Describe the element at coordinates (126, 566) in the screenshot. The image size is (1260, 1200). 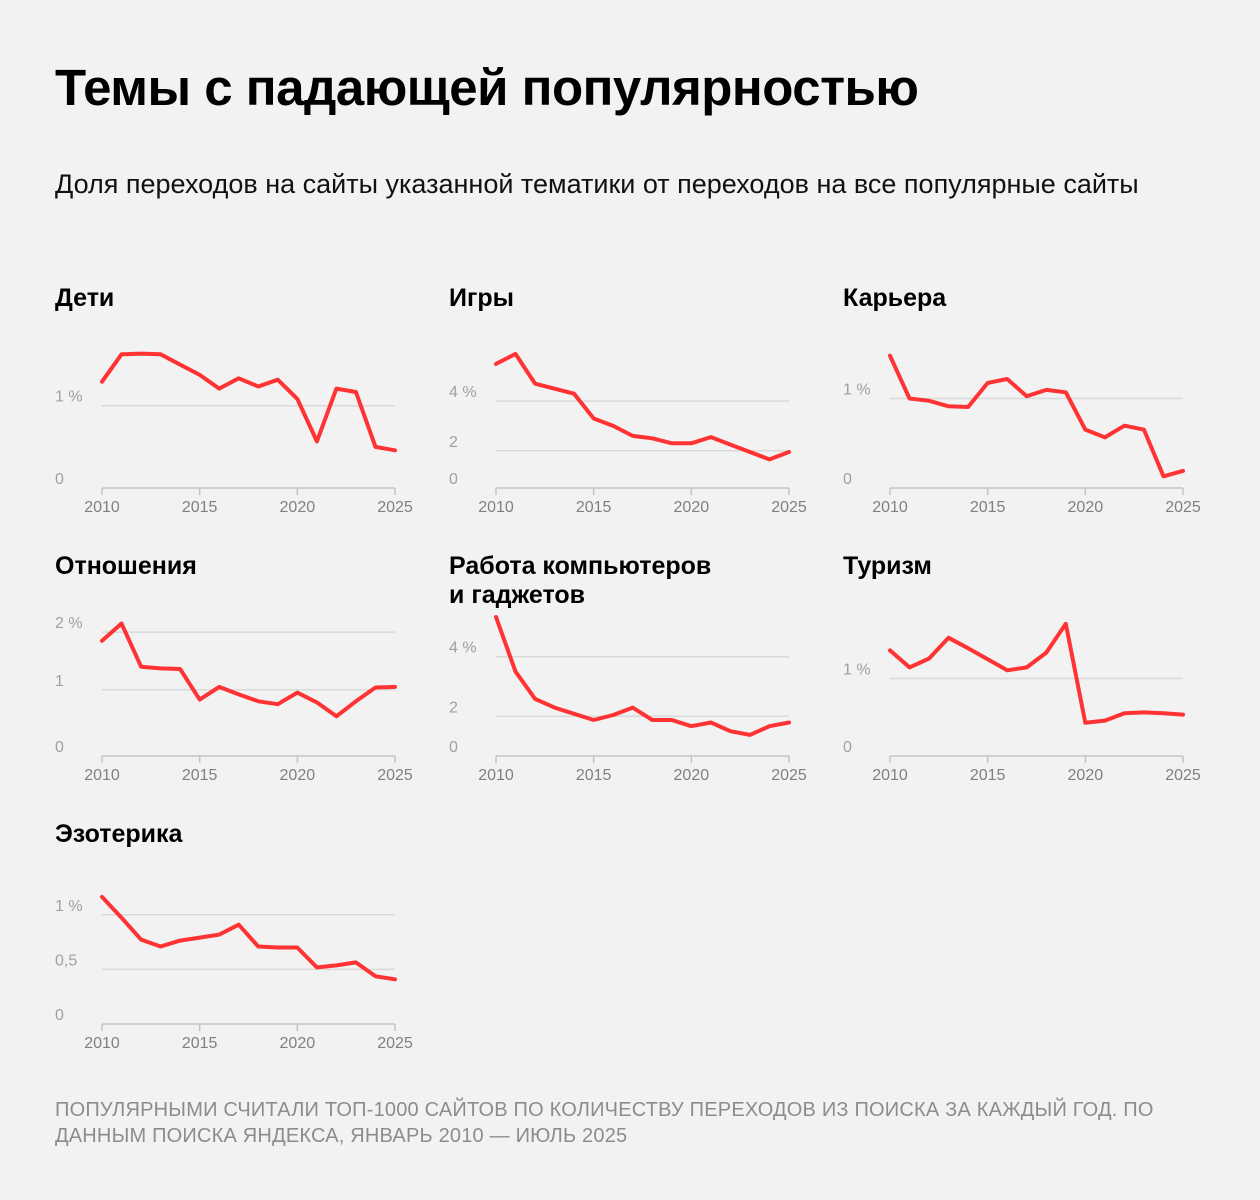
I see `chart-title: Отношения` at that location.